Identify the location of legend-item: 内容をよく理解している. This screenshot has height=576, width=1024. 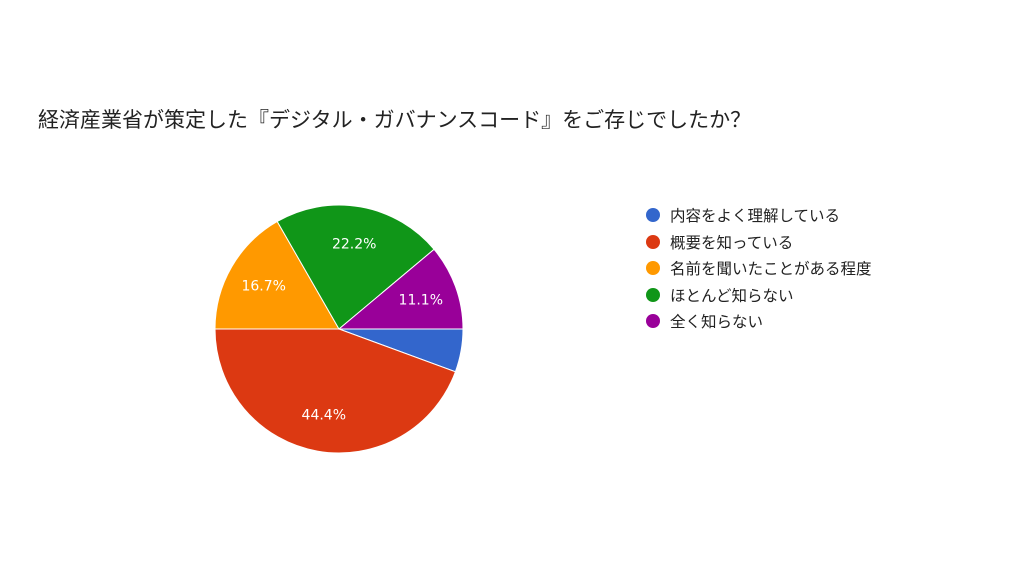
(759, 215).